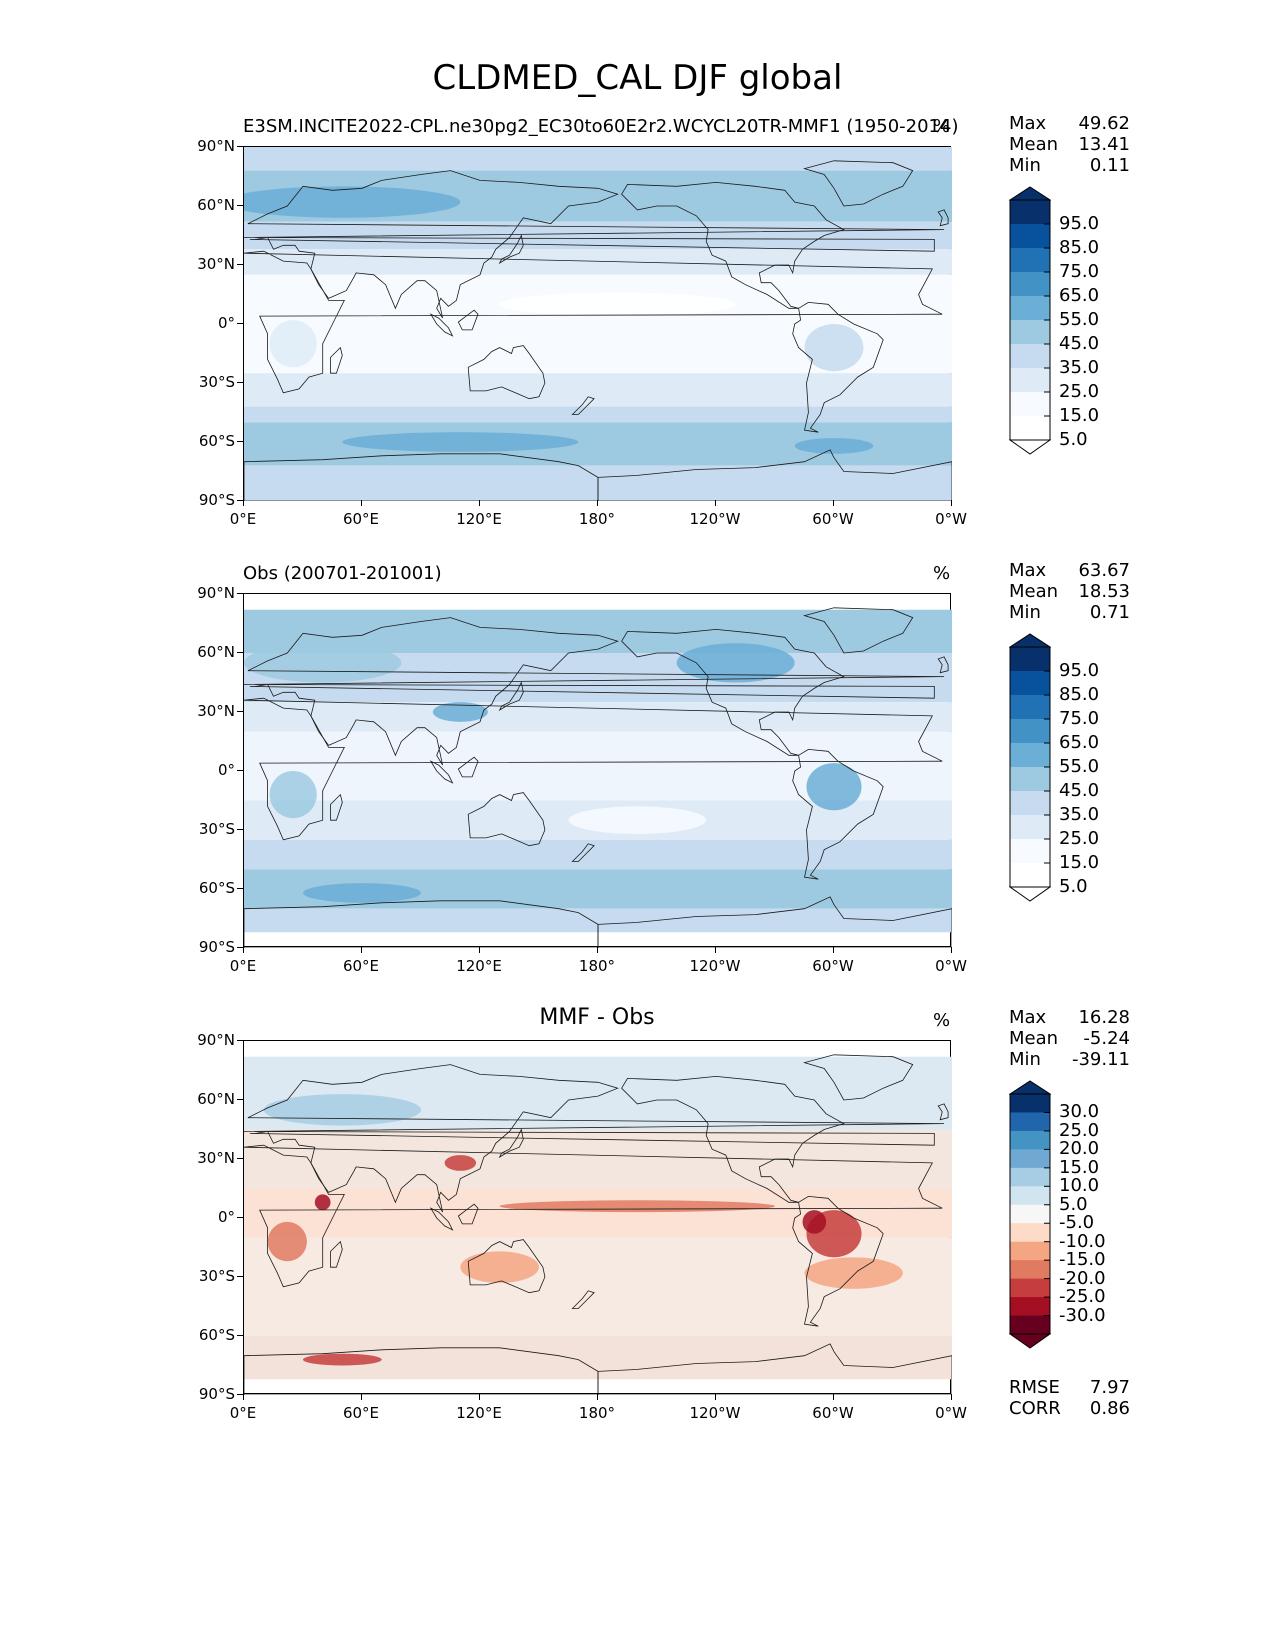  What do you see at coordinates (598, 262) in the screenshot?
I see `field-band` at bounding box center [598, 262].